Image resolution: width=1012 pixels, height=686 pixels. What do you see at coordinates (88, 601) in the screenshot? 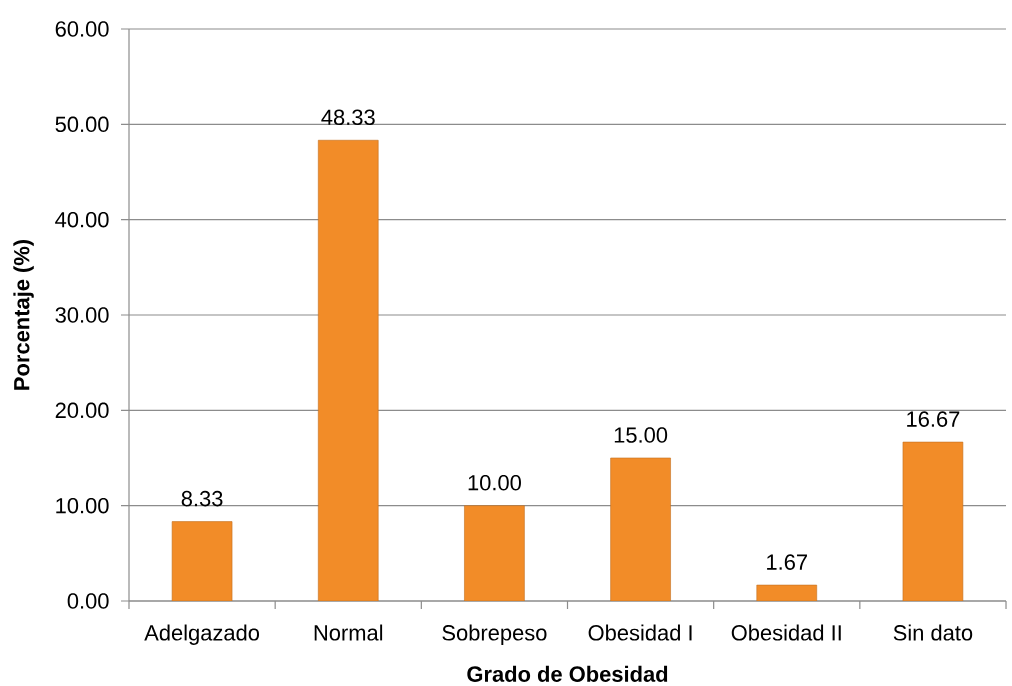
I see `y-tick-label: 0.00` at bounding box center [88, 601].